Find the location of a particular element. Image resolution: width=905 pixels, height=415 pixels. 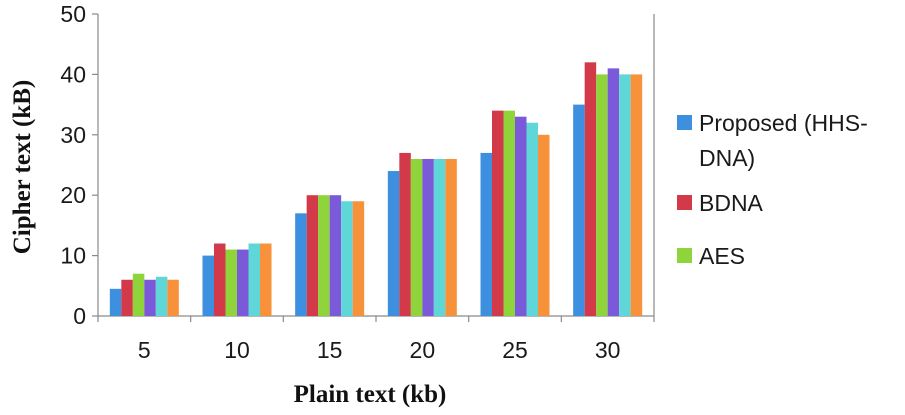

legend-label-aes: AES is located at coordinates (722, 256).